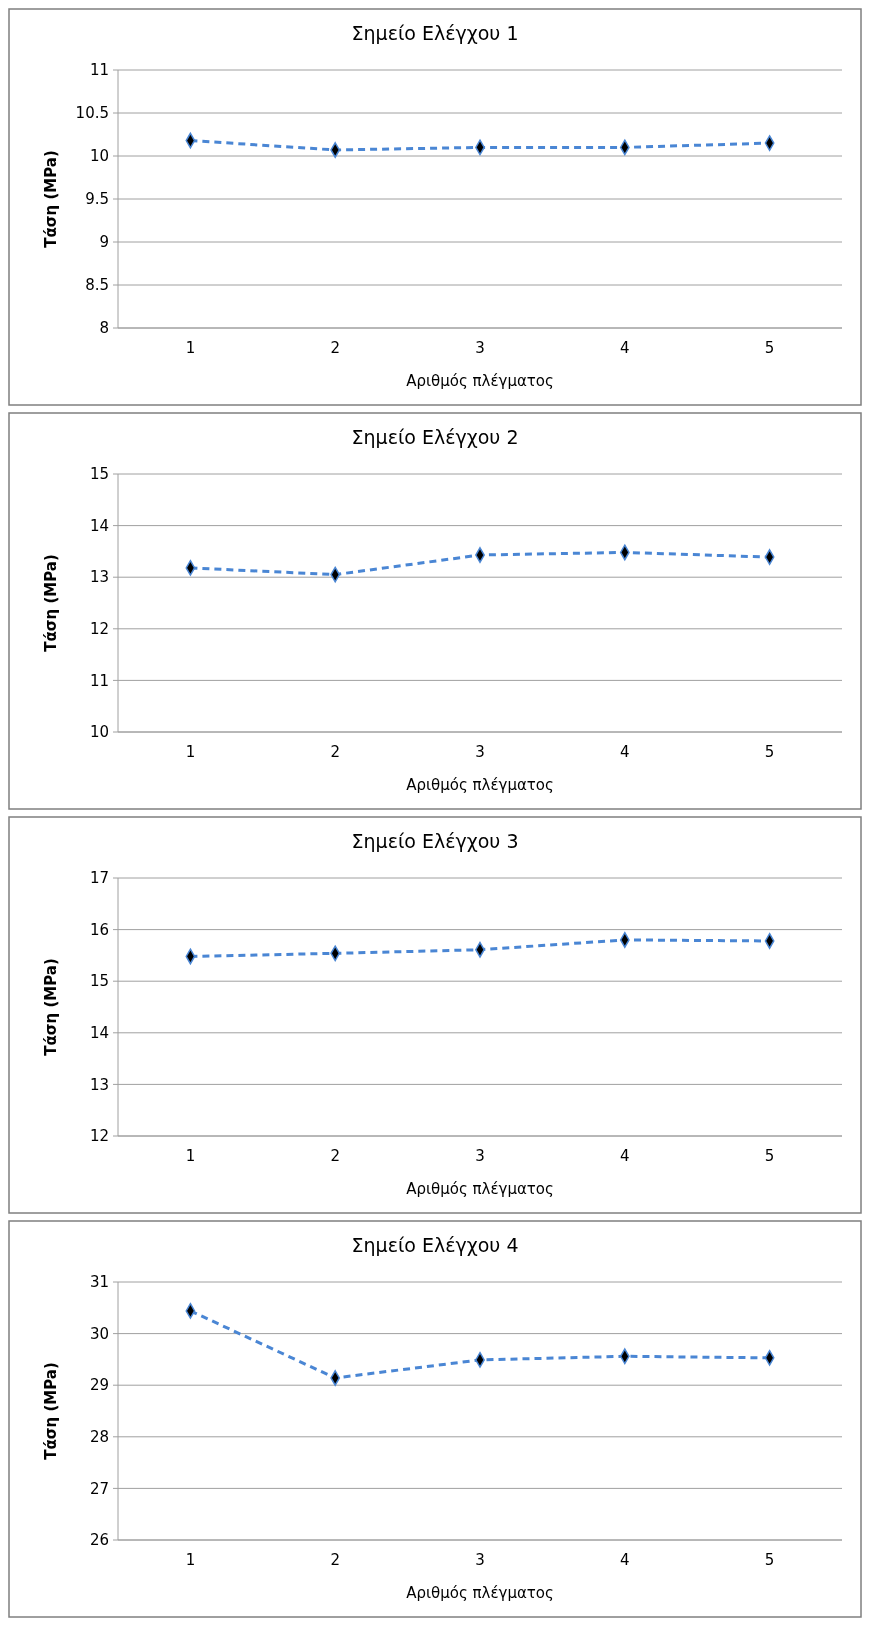 The image size is (870, 1633). Describe the element at coordinates (435, 841) in the screenshot. I see `chart-title: Σημείο Ελέγχου 3` at that location.